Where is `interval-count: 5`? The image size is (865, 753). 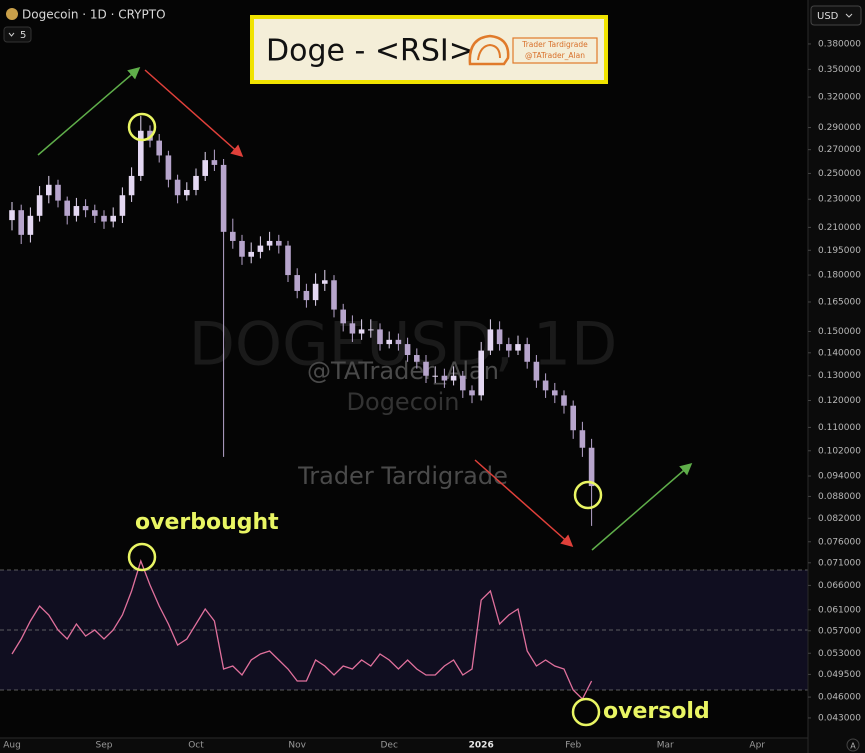 interval-count: 5 is located at coordinates (23, 35).